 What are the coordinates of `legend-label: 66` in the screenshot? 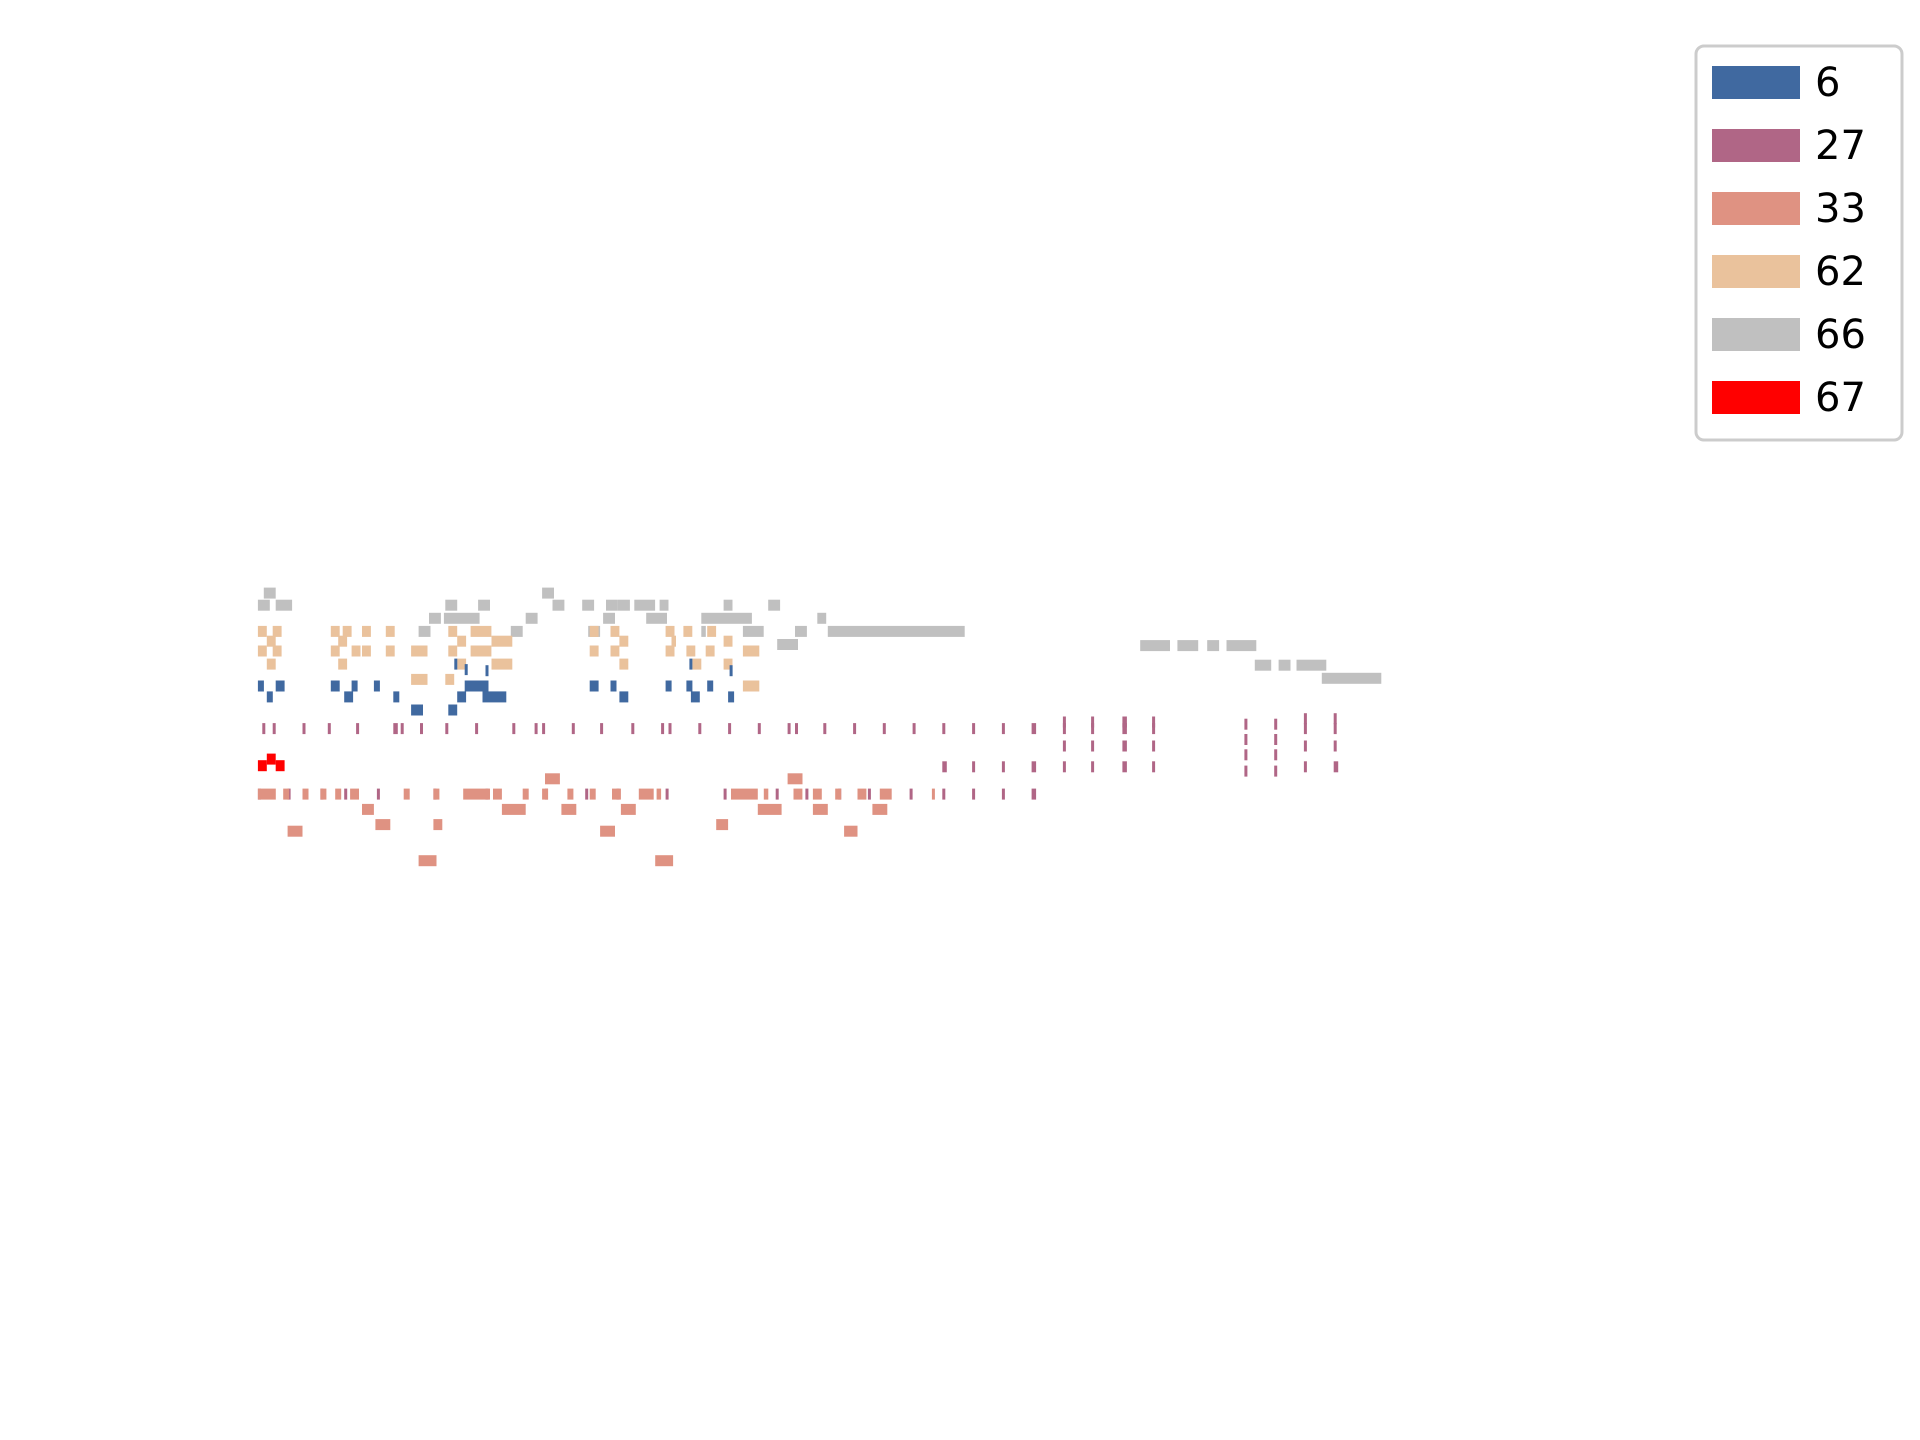 It's located at (1840, 335).